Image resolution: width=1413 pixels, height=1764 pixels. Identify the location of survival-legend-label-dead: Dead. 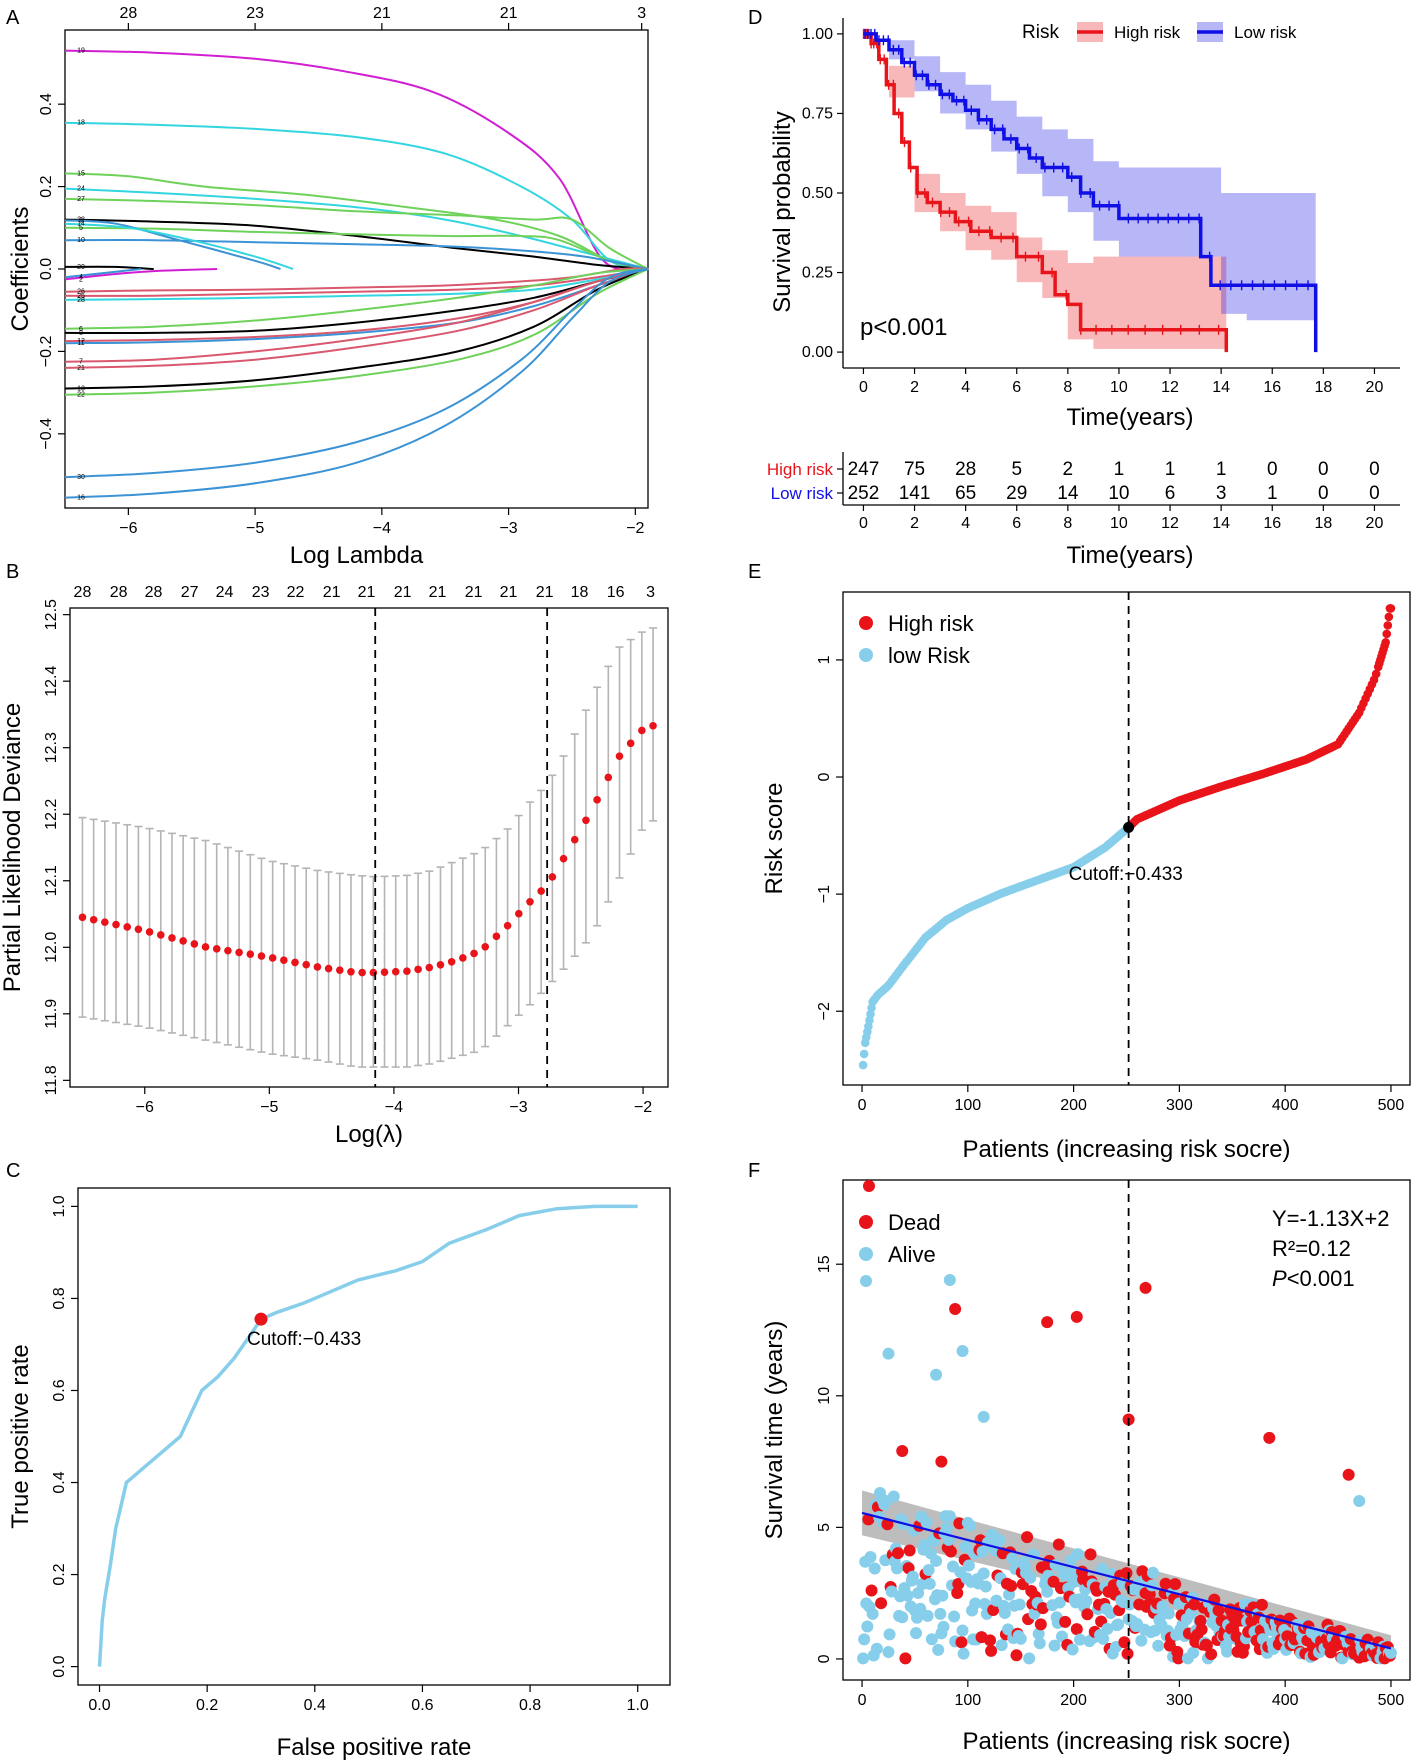
(914, 1222).